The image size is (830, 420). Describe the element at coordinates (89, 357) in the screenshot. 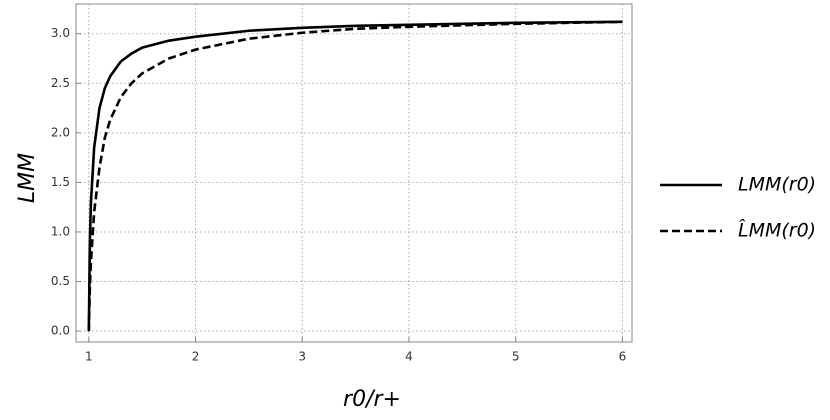

I see `x-tick-label: 1` at that location.